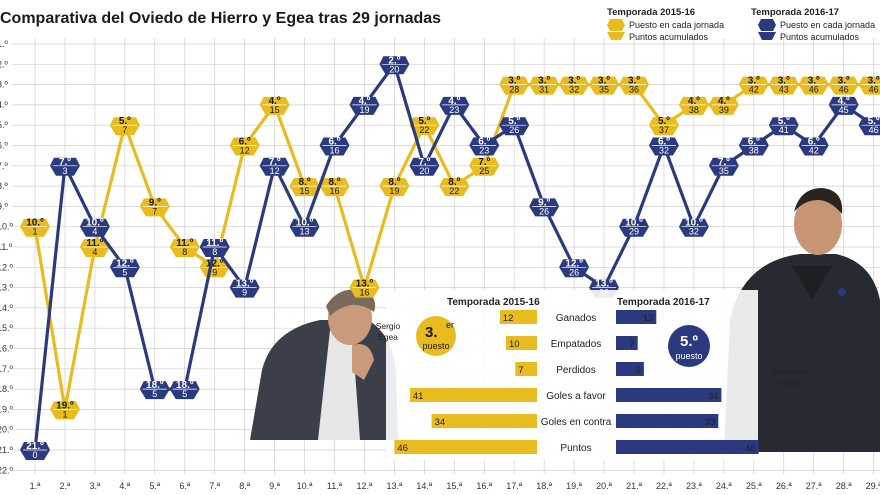  Describe the element at coordinates (795, 12) in the screenshot. I see `legend-1617-heading: Temporada 2016-17` at that location.